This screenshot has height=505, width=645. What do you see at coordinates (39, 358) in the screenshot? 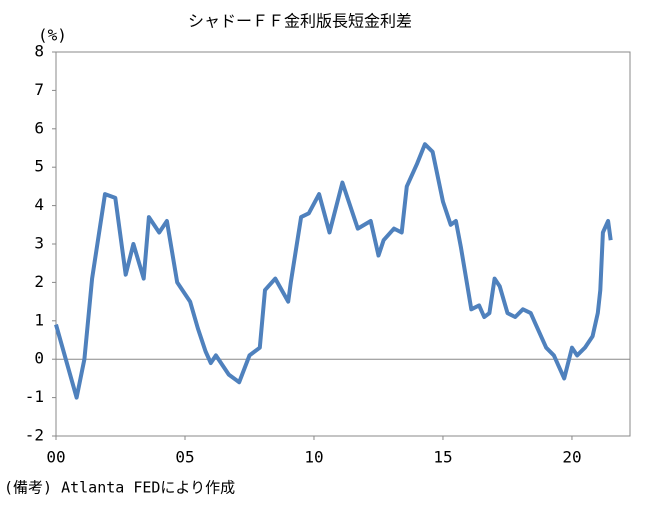
I see `y-tick-label: 0` at bounding box center [39, 358].